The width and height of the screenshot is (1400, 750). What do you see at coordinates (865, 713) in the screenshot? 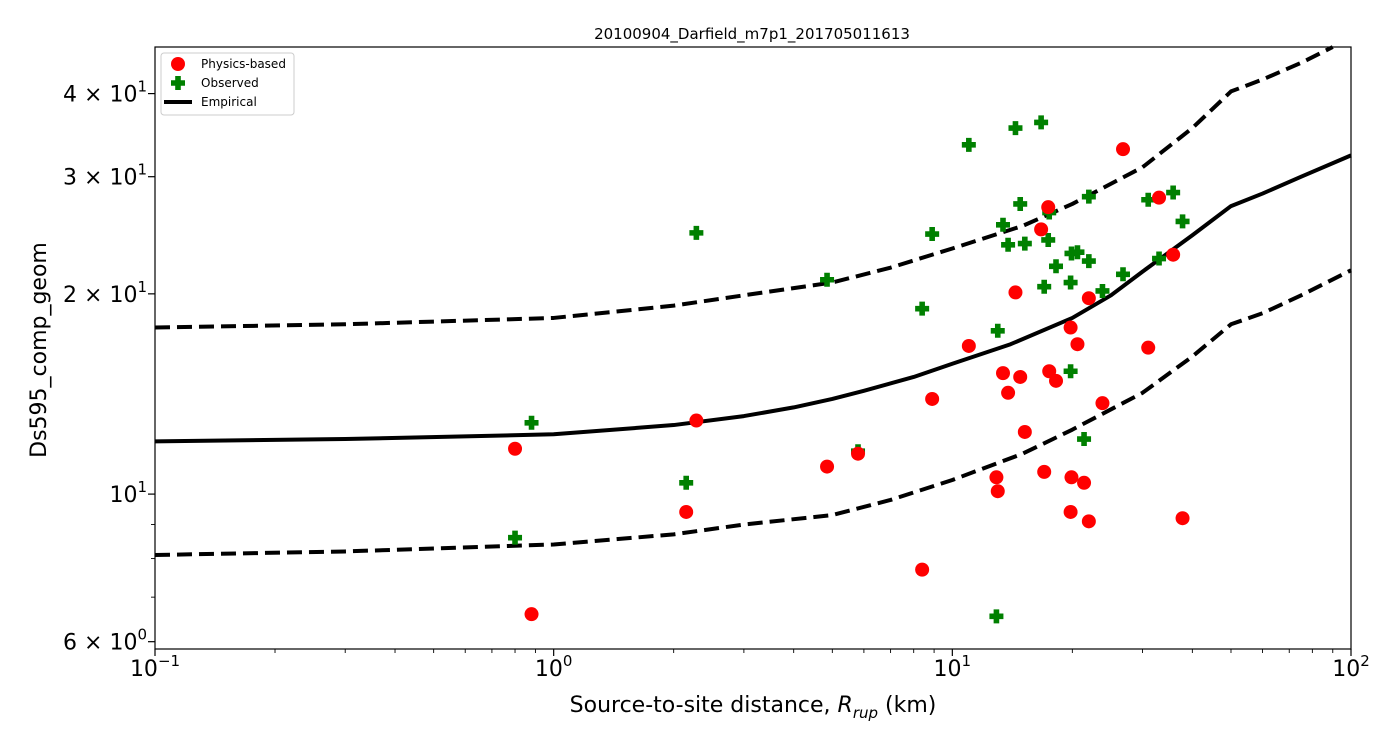
I see `x-axis-label-subscript: rup` at bounding box center [865, 713].